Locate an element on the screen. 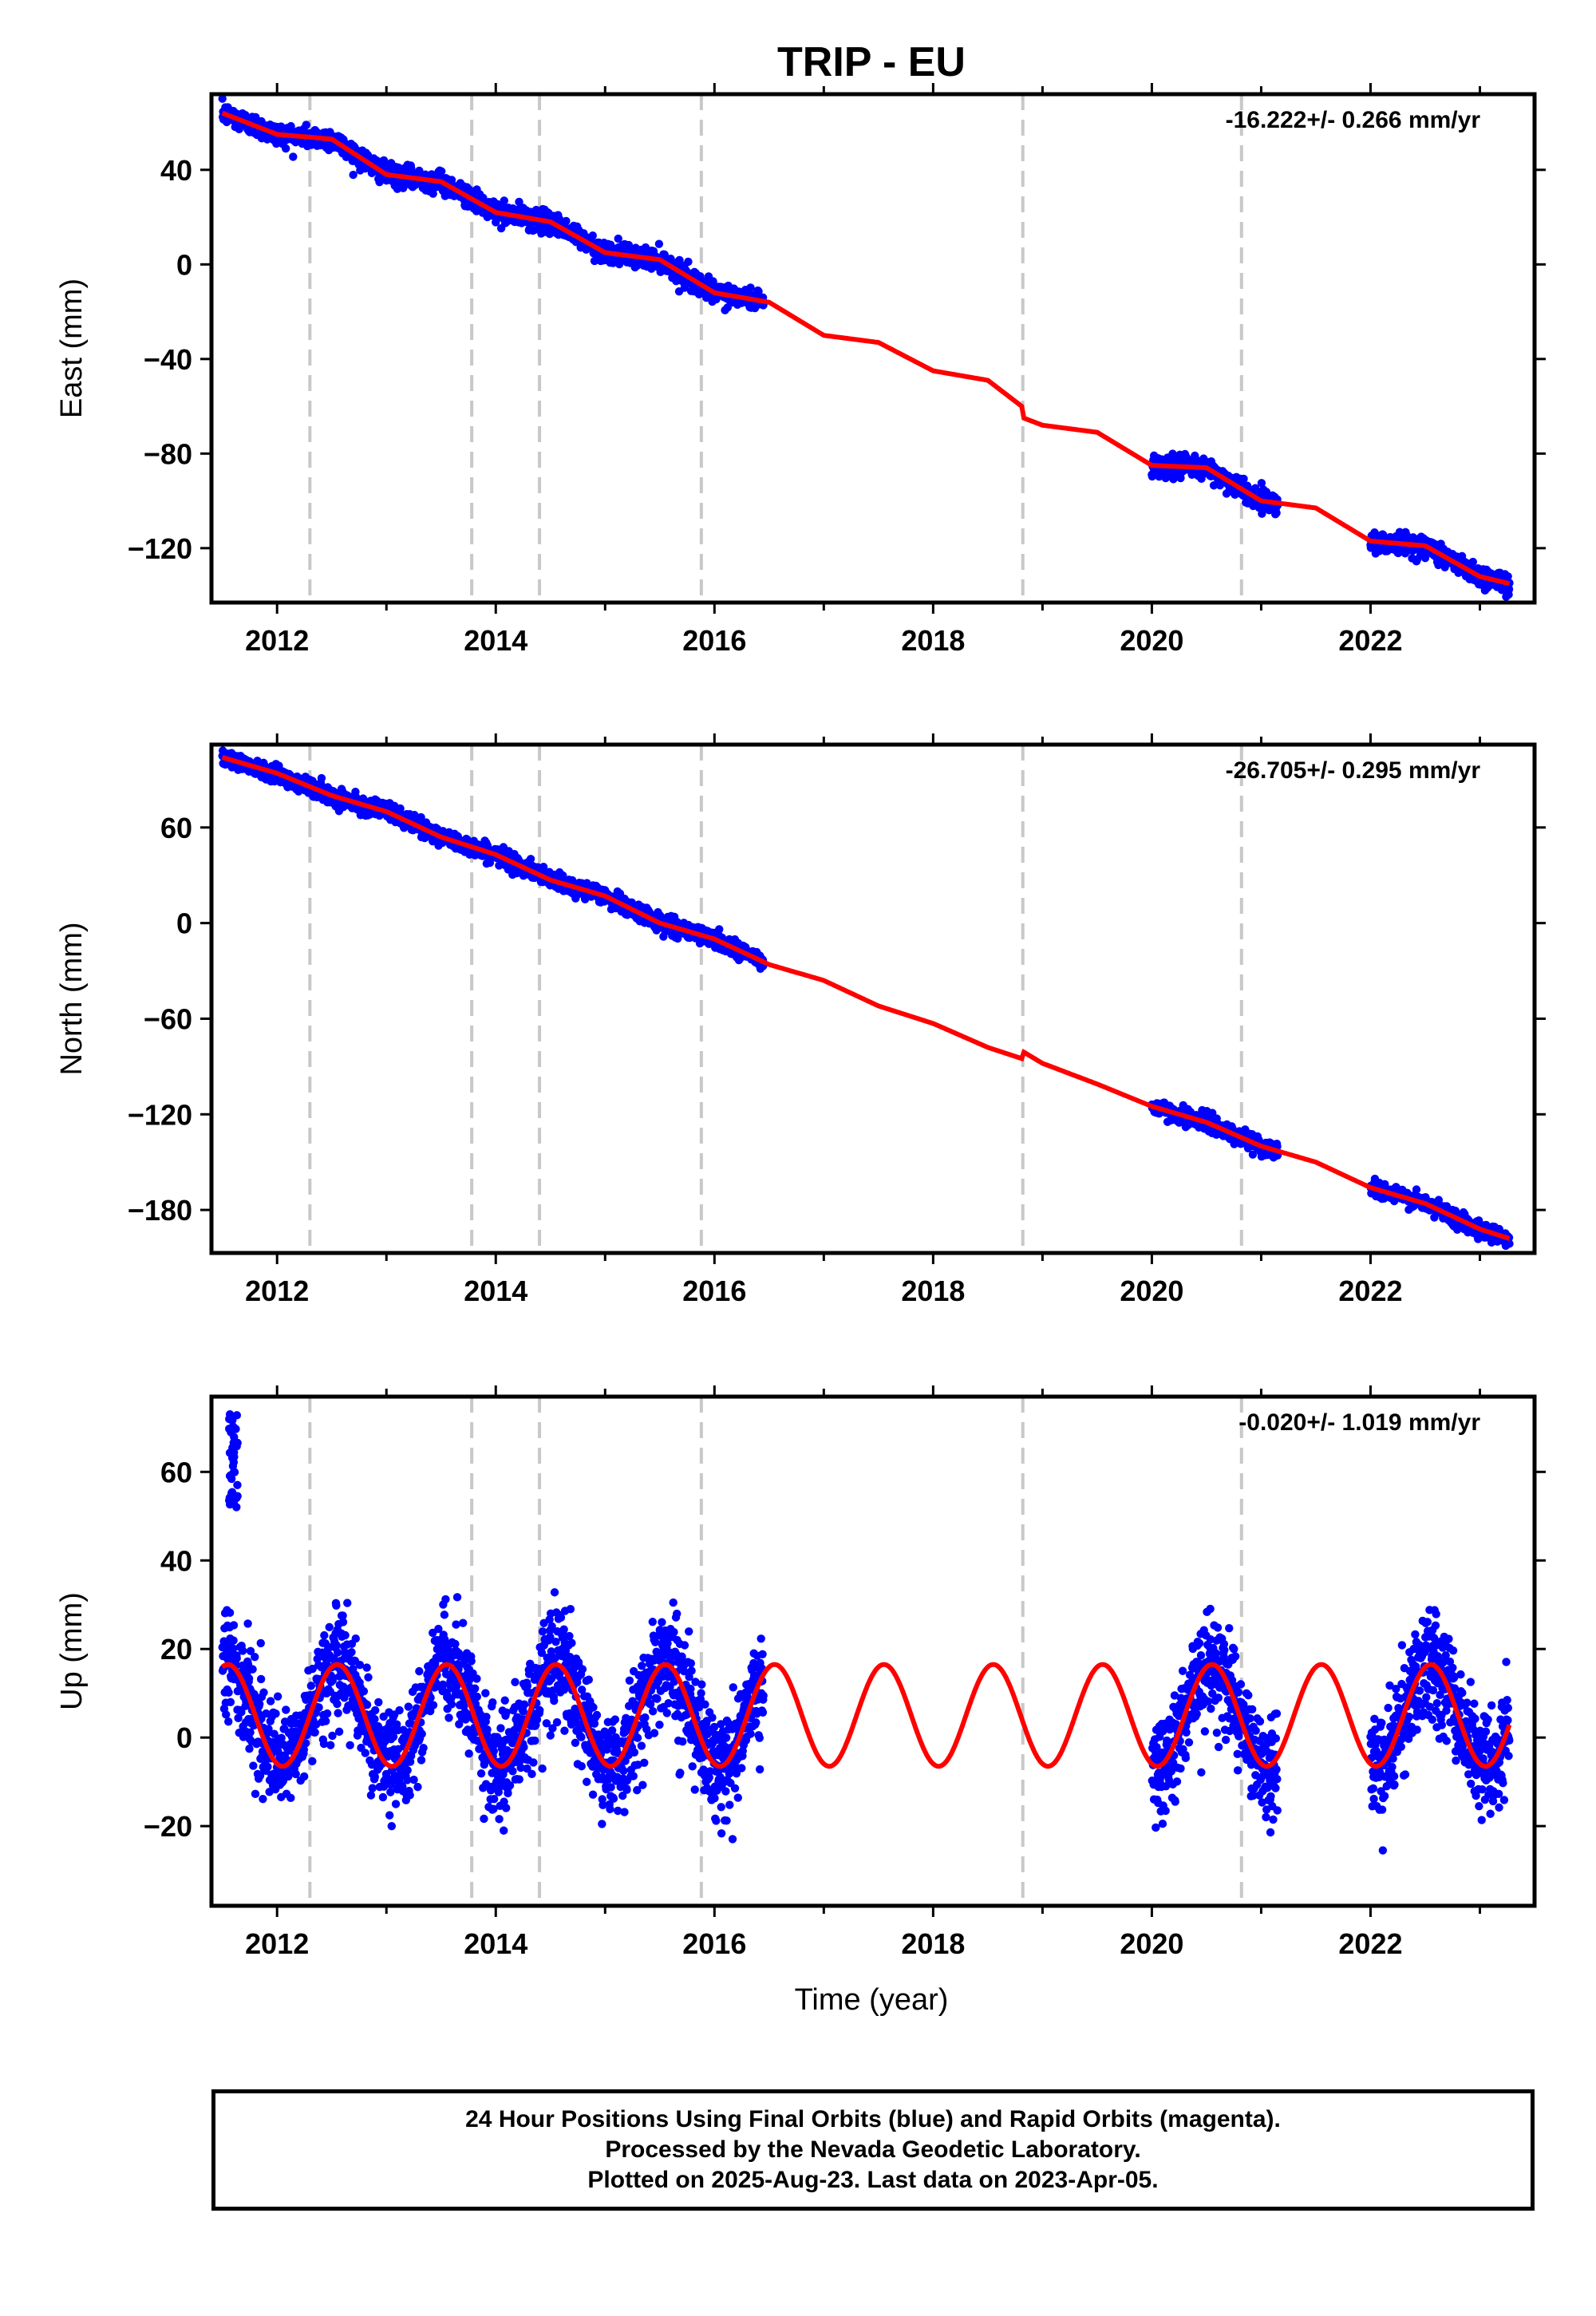  y-tick-label: −40 is located at coordinates (168, 359).